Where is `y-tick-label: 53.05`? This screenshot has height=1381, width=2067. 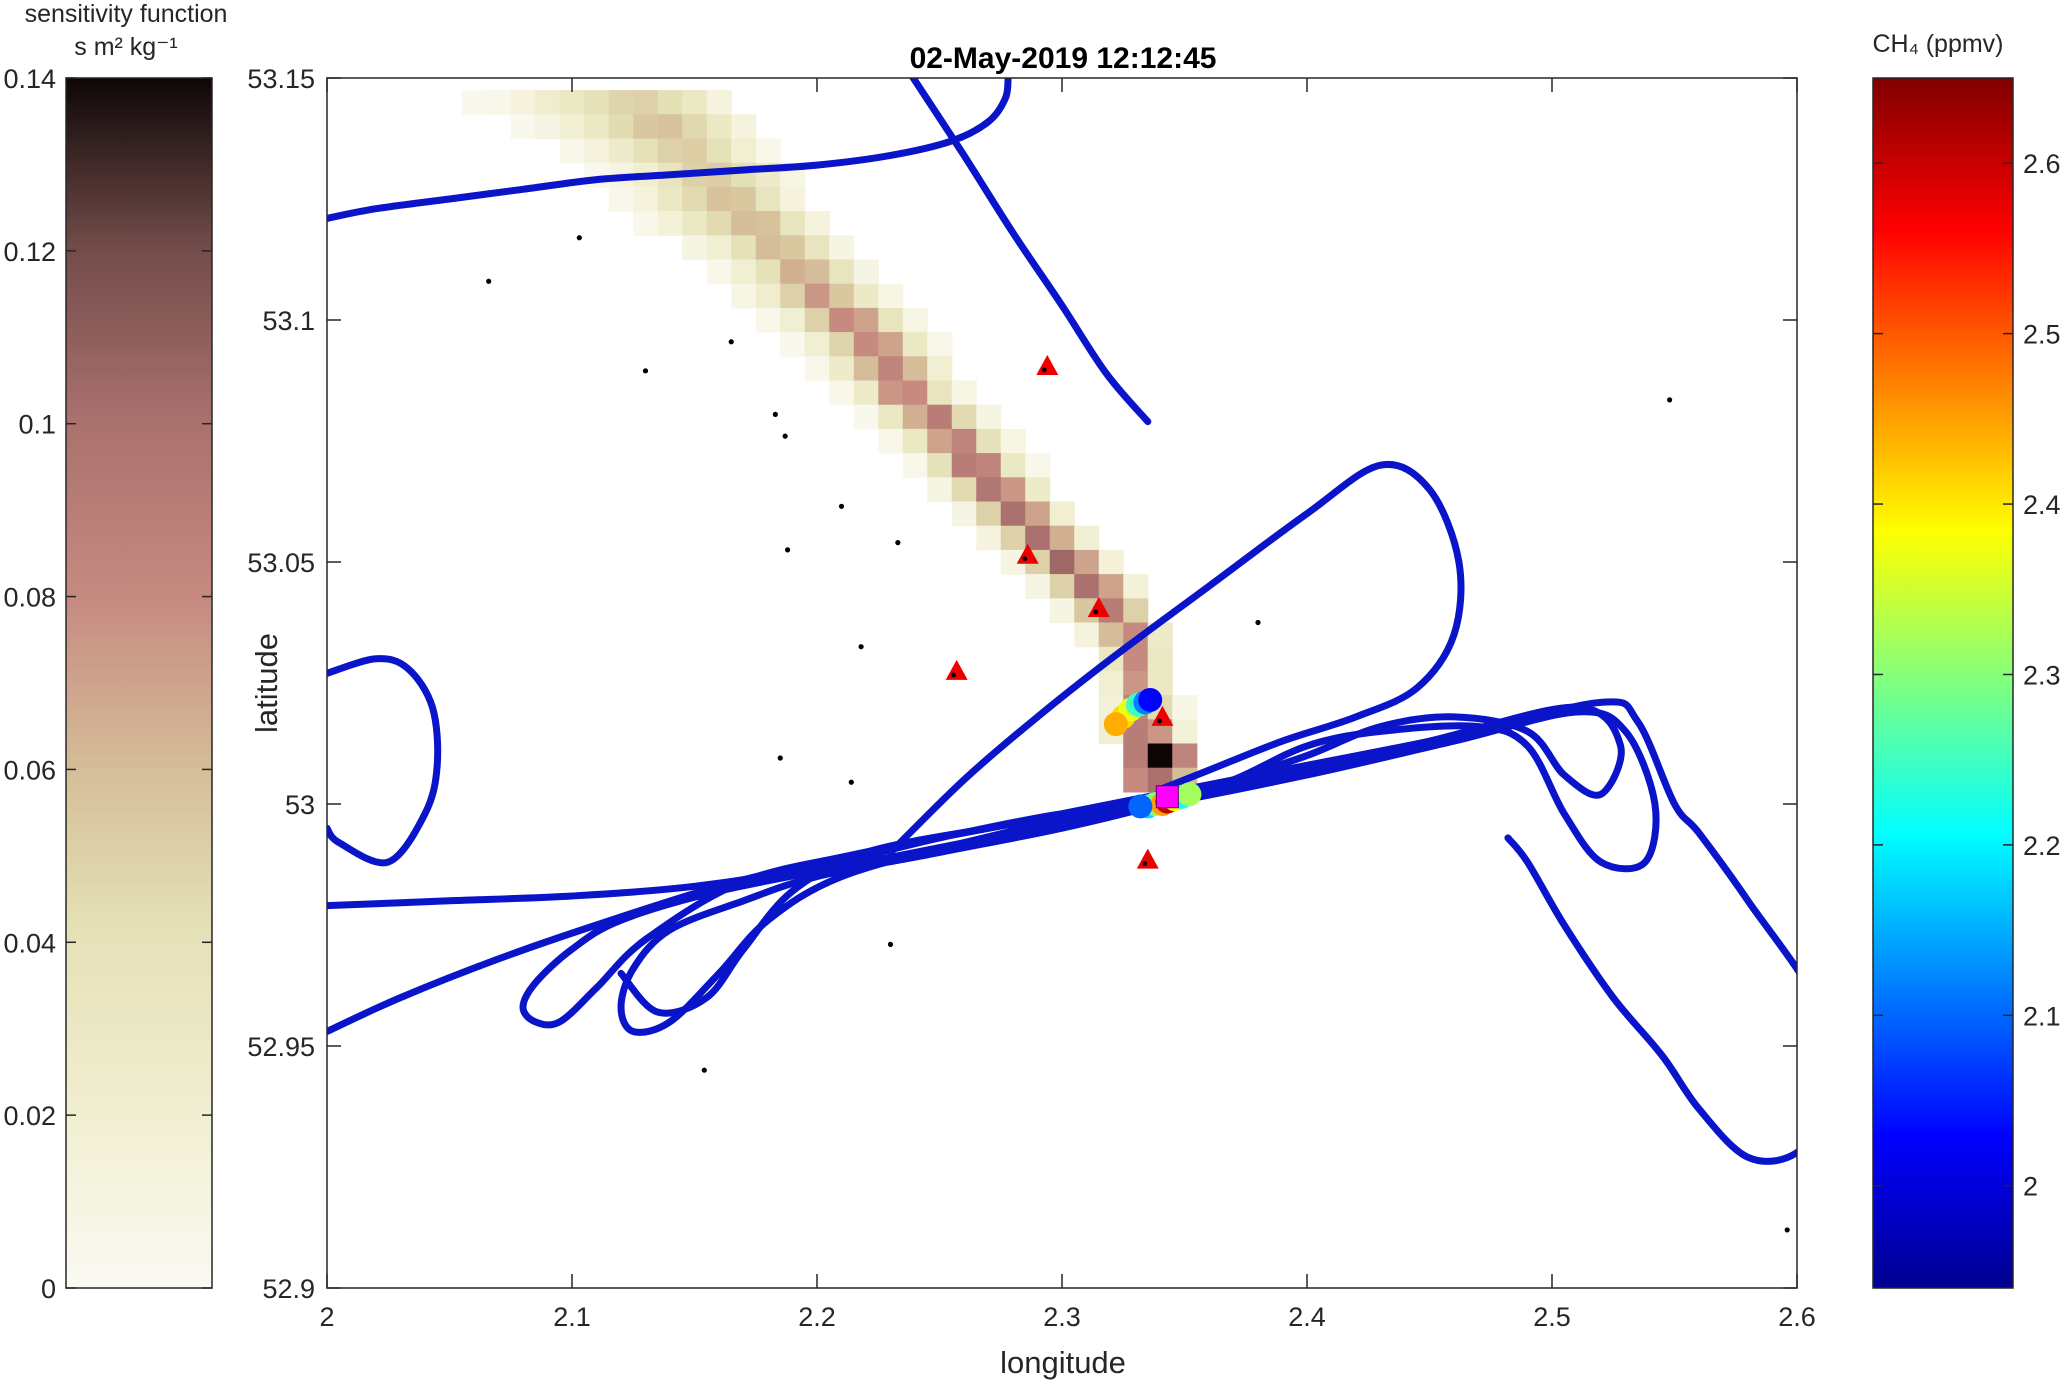
y-tick-label: 53.05 is located at coordinates (281, 563).